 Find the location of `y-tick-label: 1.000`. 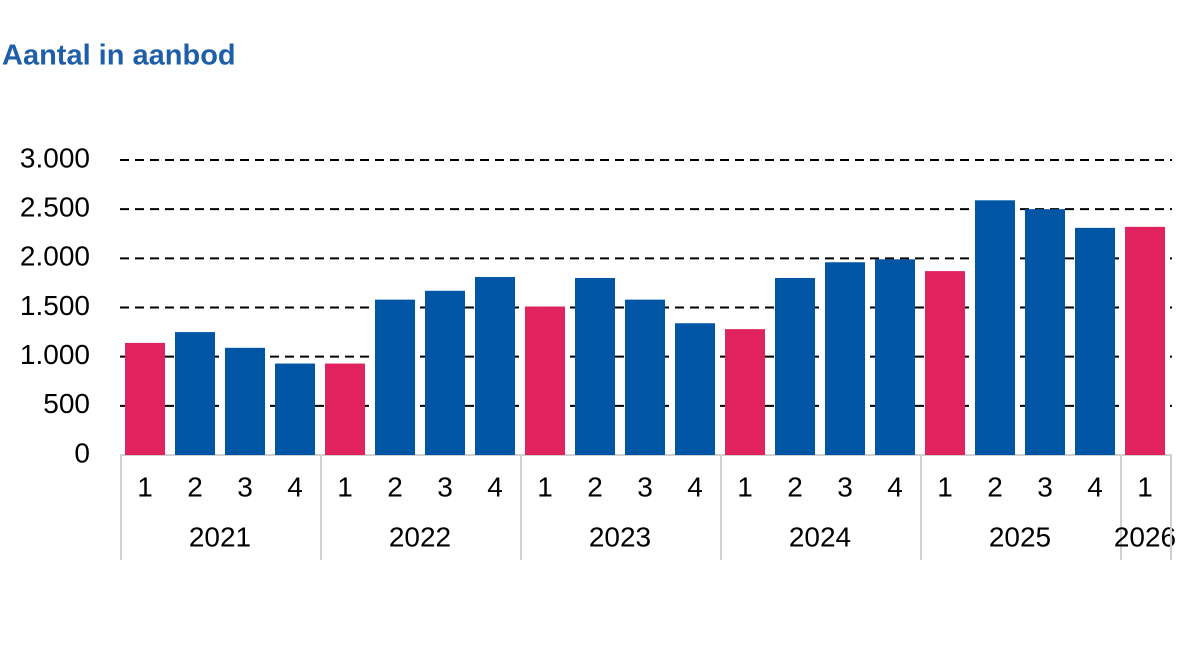

y-tick-label: 1.000 is located at coordinates (55, 354).